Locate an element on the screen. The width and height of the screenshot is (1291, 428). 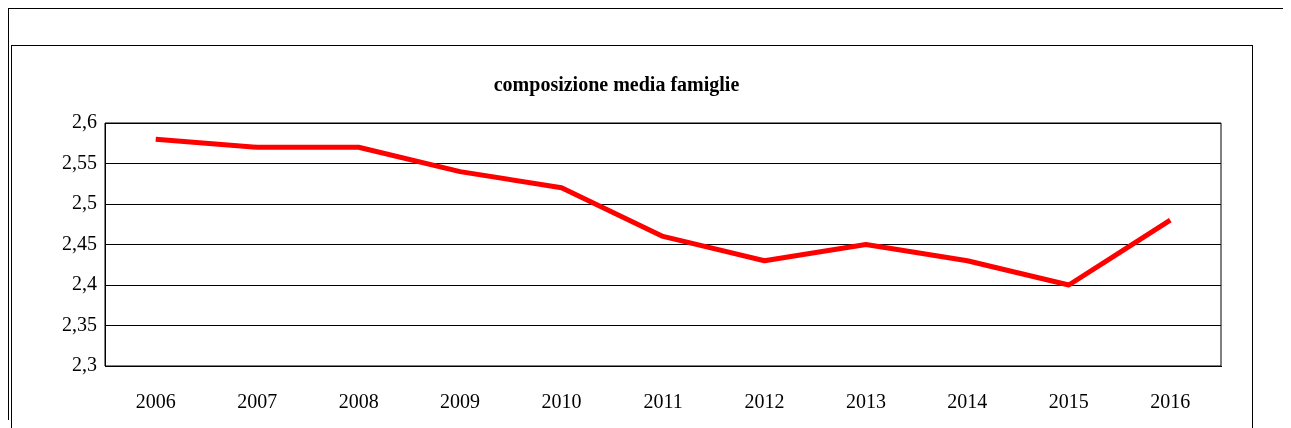
x-tick-label: 2015 is located at coordinates (1068, 401).